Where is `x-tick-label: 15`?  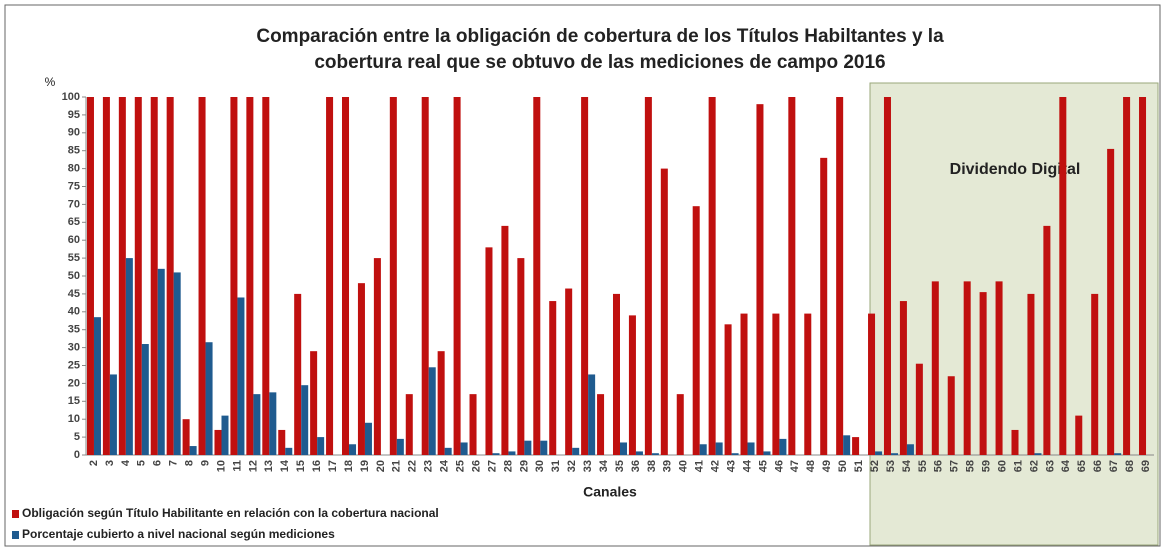
x-tick-label: 15 is located at coordinates (301, 466).